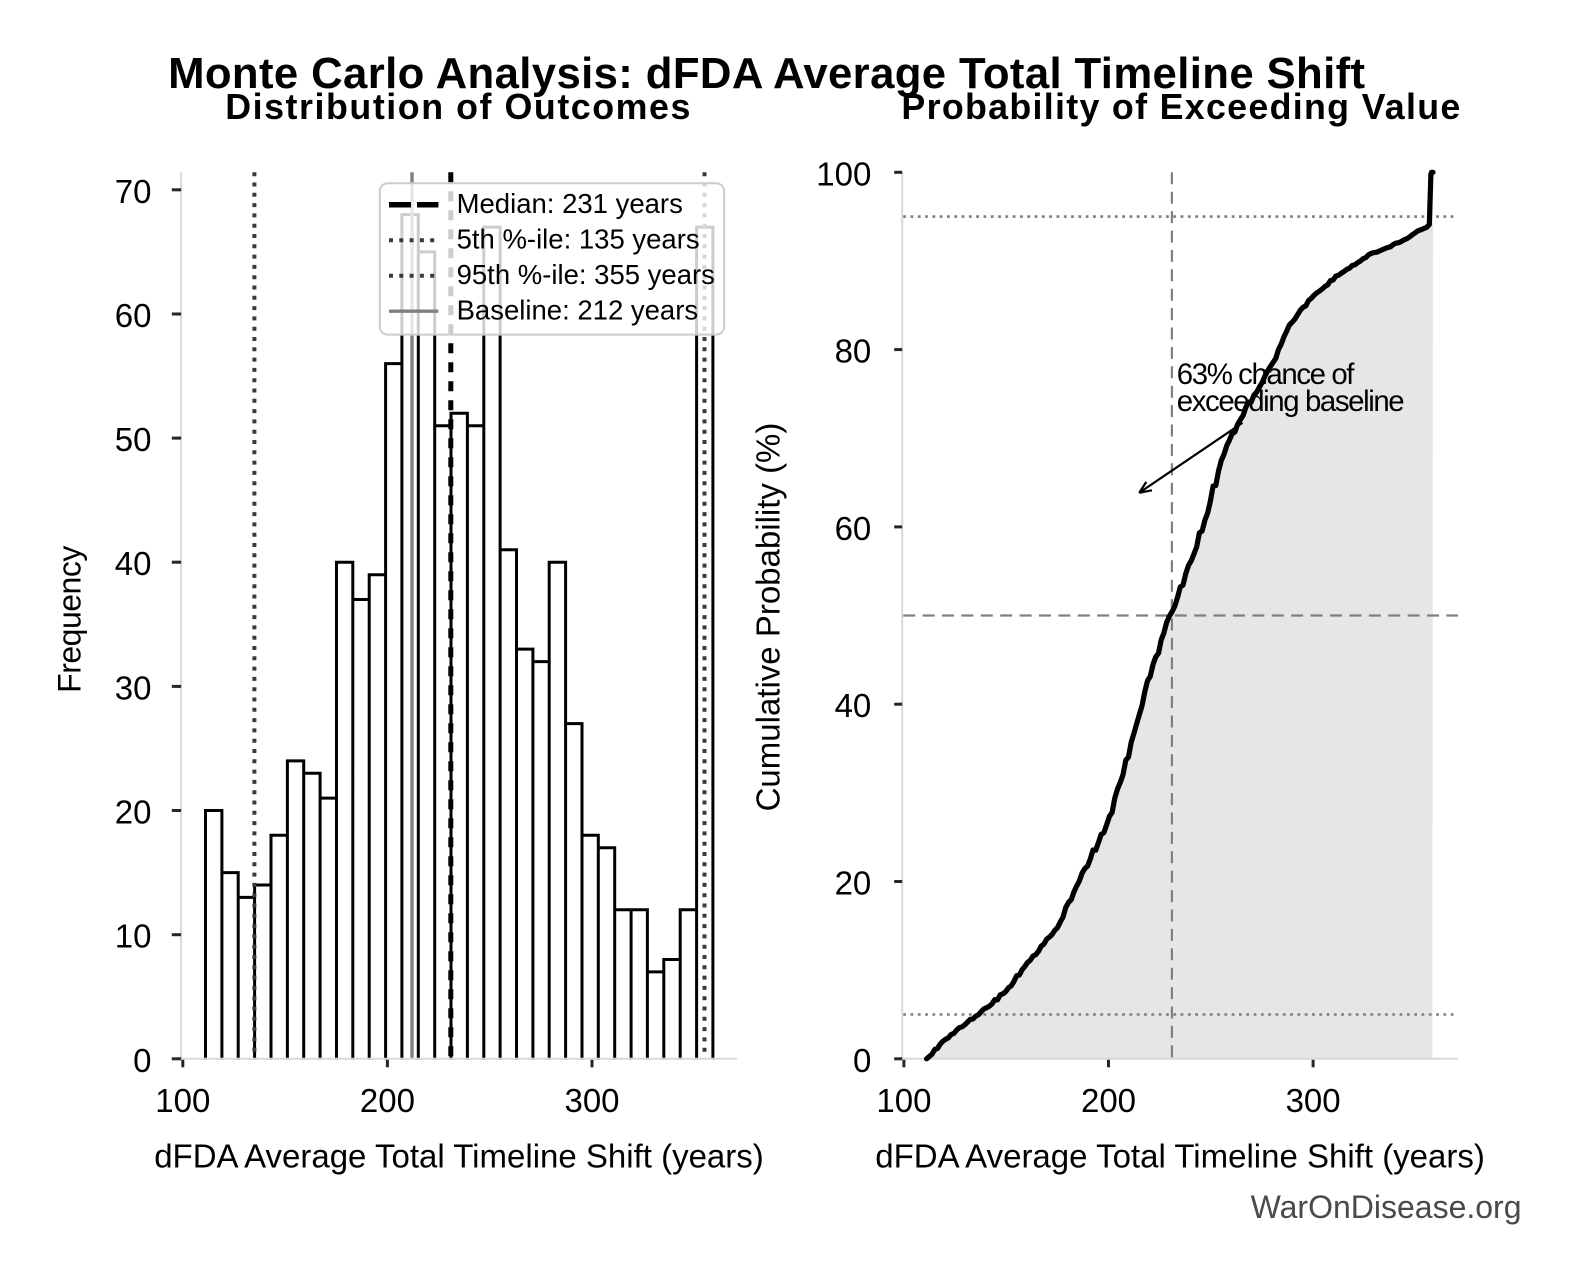 The width and height of the screenshot is (1580, 1285). What do you see at coordinates (69, 619) in the screenshot?
I see `svg-text: Frequency` at bounding box center [69, 619].